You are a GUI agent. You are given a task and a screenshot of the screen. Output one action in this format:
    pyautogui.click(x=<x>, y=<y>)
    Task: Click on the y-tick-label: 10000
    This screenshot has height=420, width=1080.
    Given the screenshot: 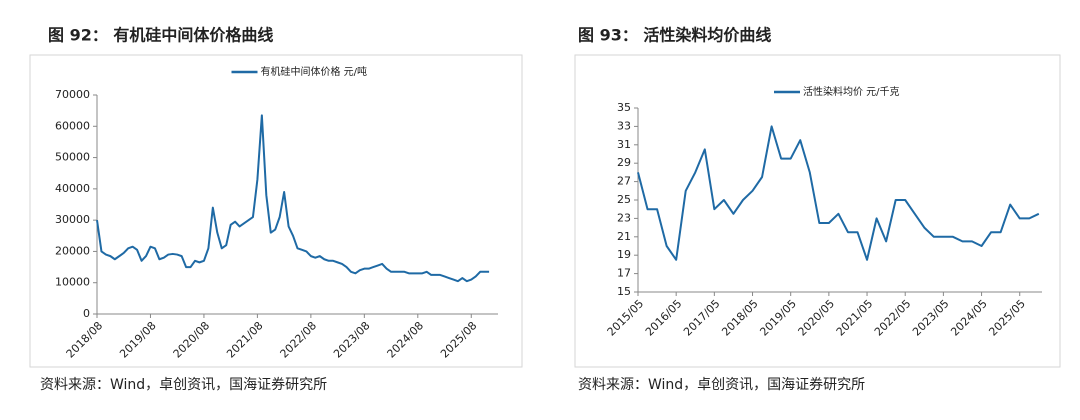 What is the action you would take?
    pyautogui.click(x=72, y=282)
    